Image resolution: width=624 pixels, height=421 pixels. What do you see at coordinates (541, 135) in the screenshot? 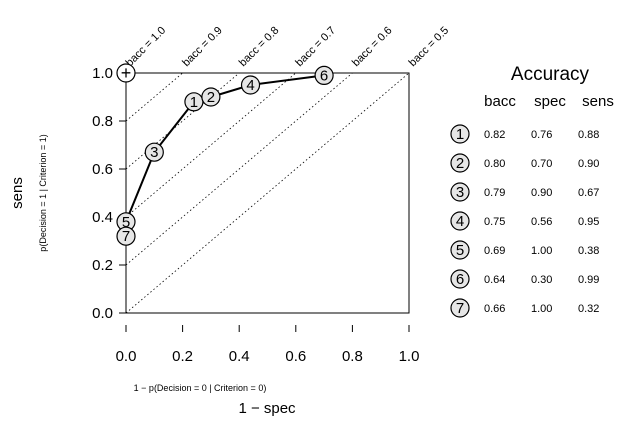
I see `table-cell-spec: 0.76` at bounding box center [541, 135].